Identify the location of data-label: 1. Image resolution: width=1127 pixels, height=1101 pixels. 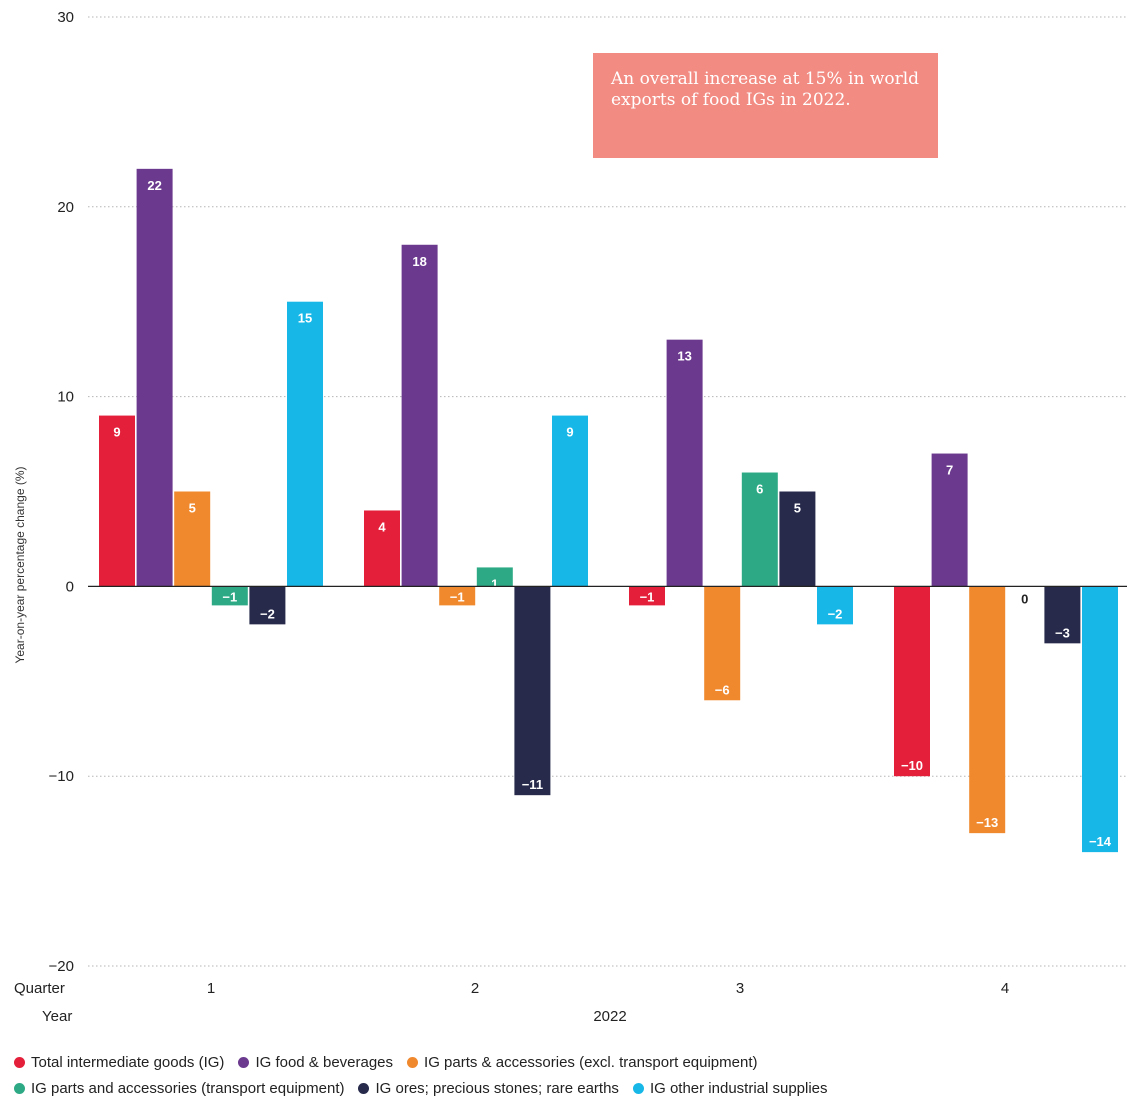
(494, 583).